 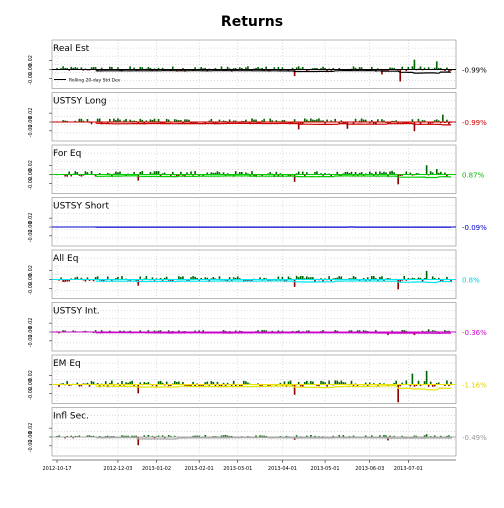 I want to click on x-tick-label: 2013-05-01, so click(x=325, y=469).